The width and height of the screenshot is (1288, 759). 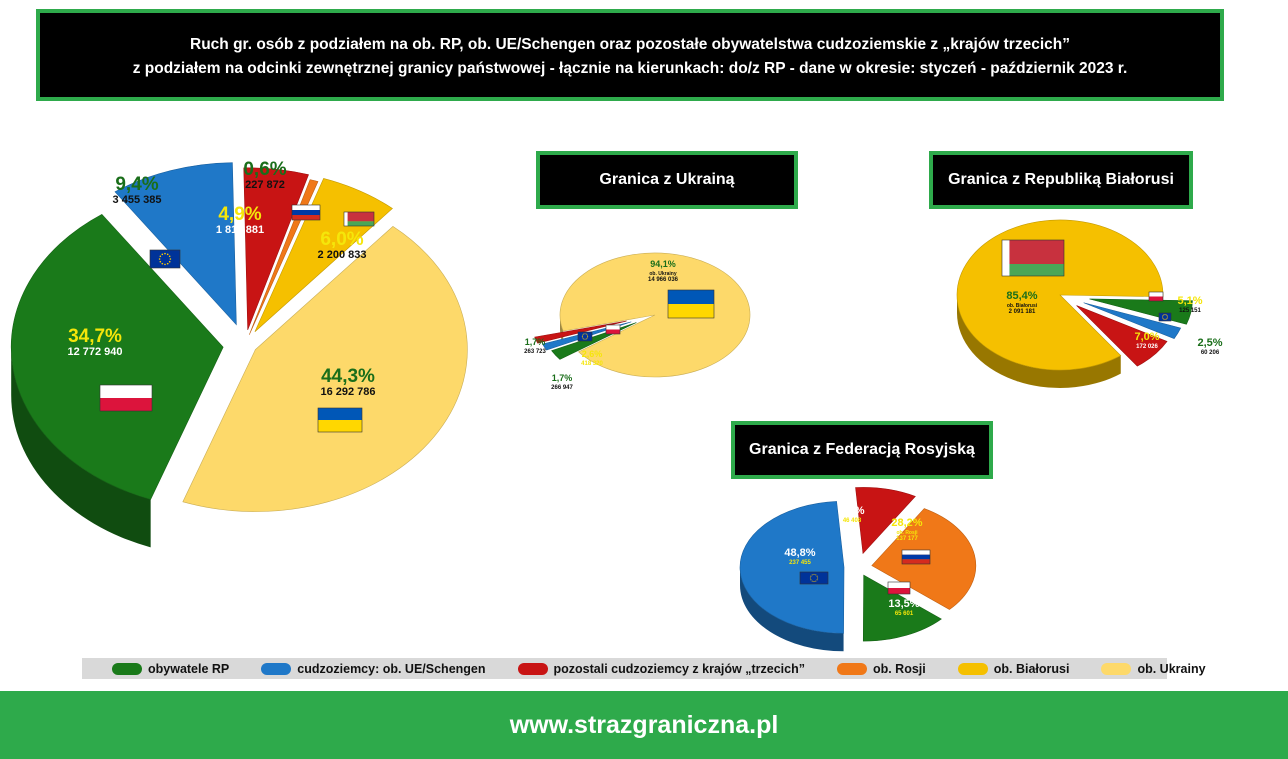 What do you see at coordinates (1022, 312) in the screenshot?
I see `belarus-border-value-label: 2 091 181` at bounding box center [1022, 312].